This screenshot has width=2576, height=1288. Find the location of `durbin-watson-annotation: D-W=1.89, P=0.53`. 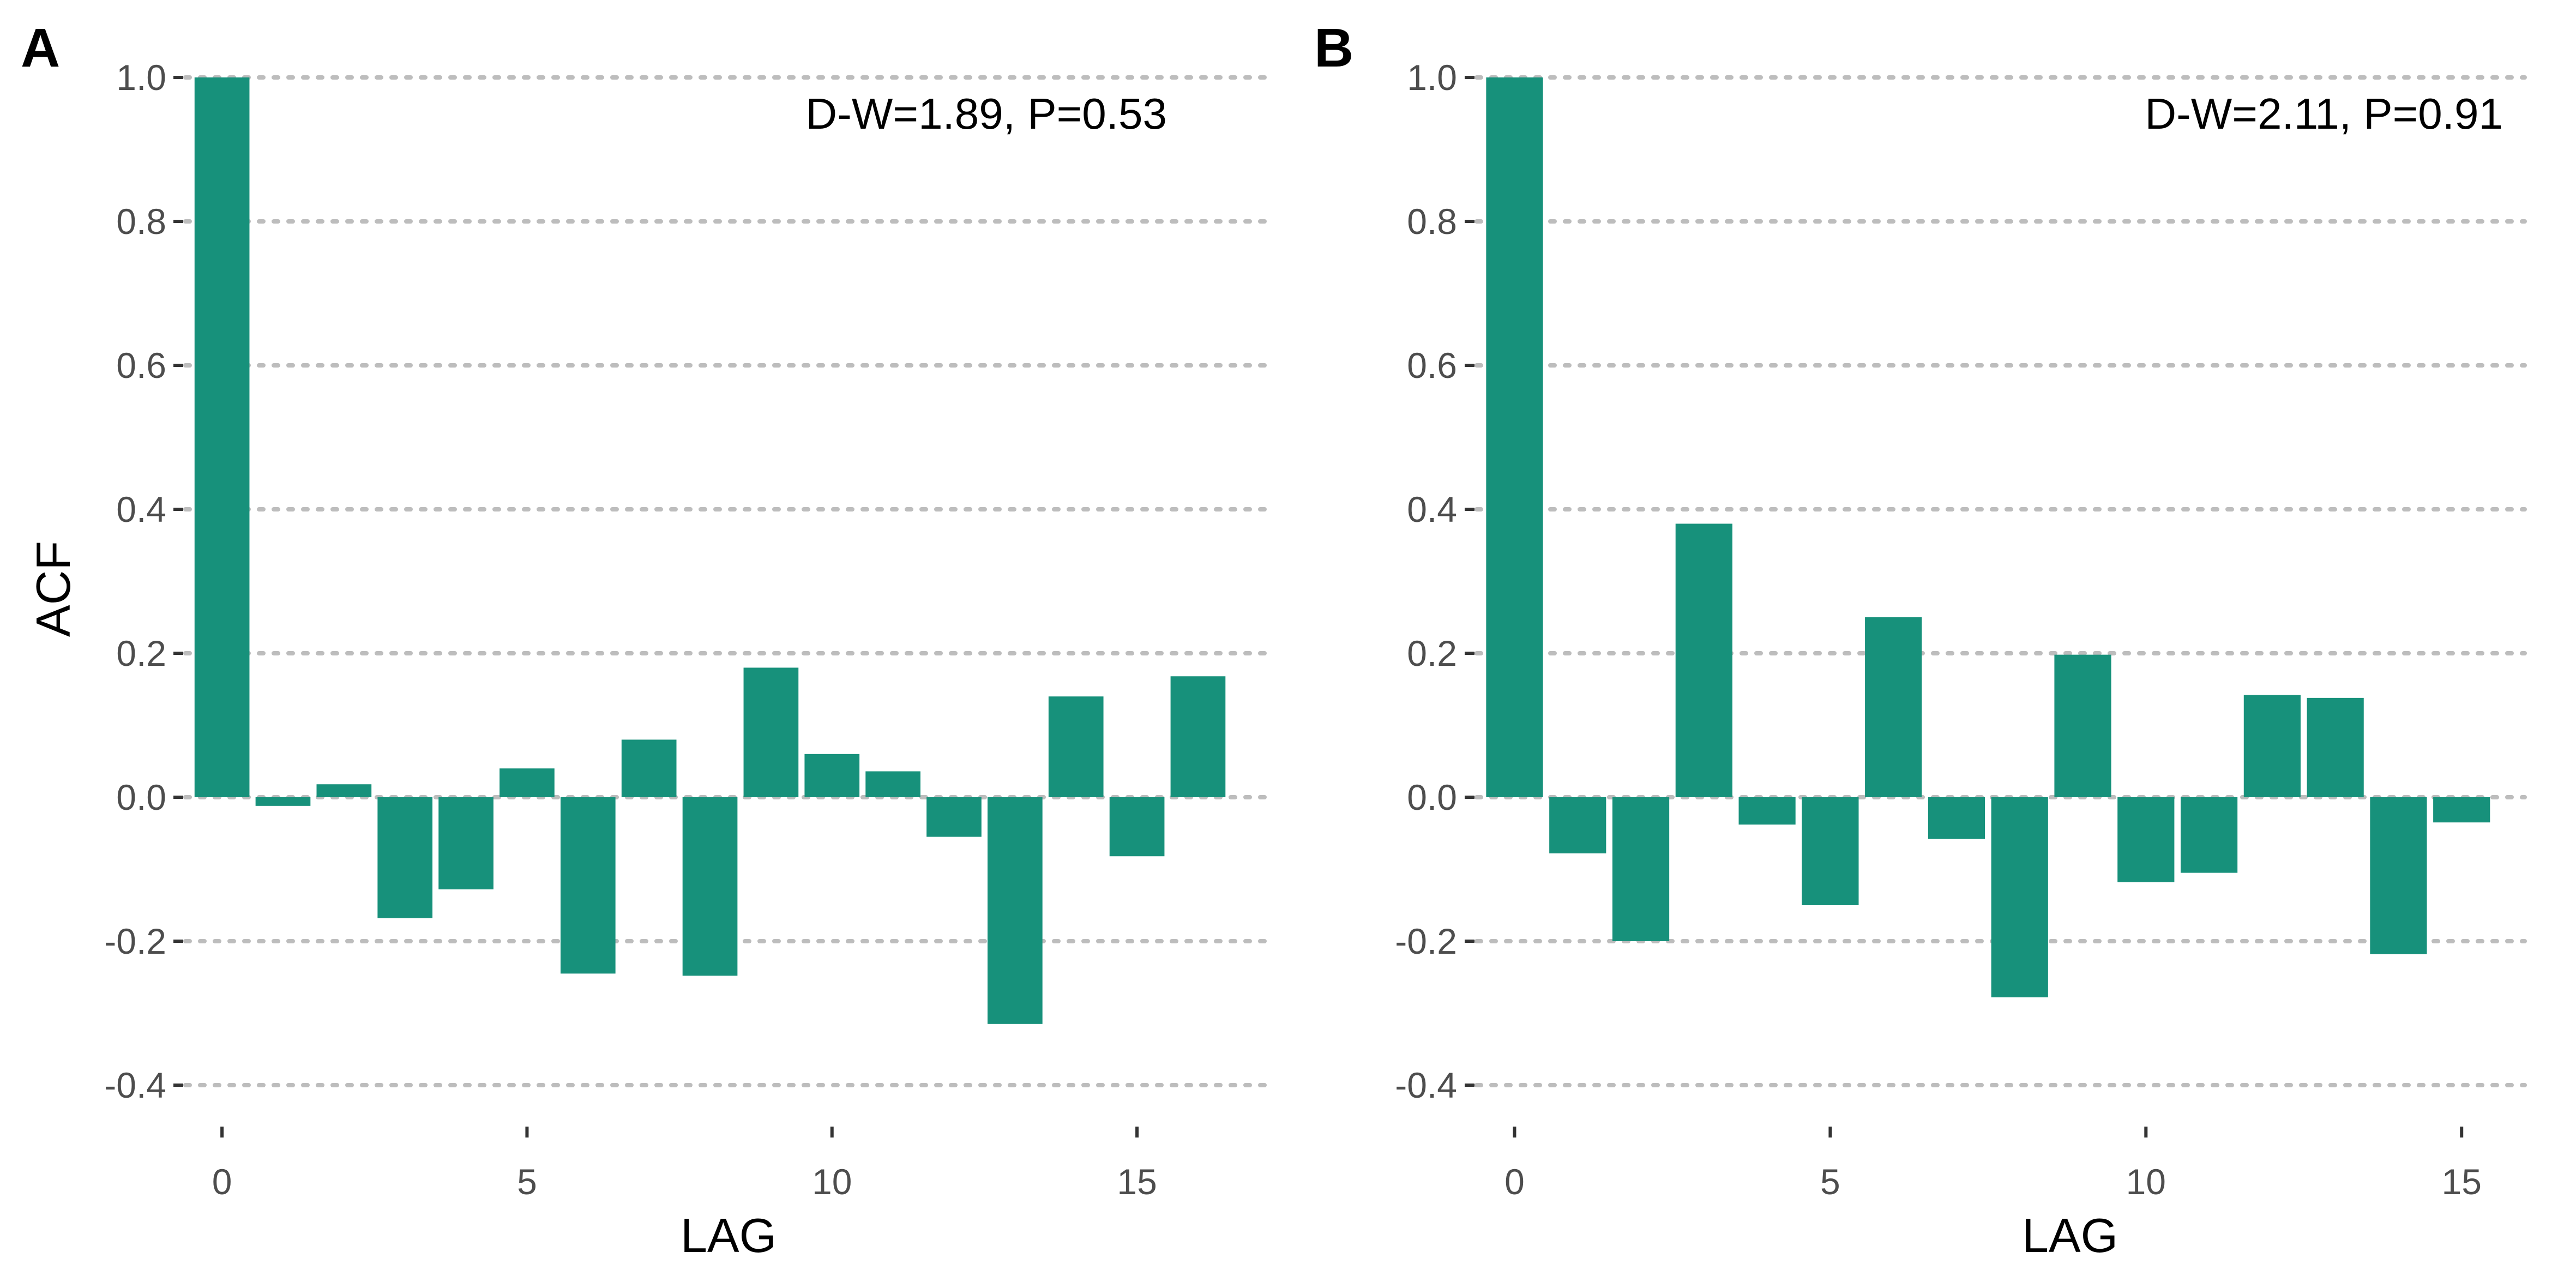

durbin-watson-annotation: D-W=1.89, P=0.53 is located at coordinates (986, 113).